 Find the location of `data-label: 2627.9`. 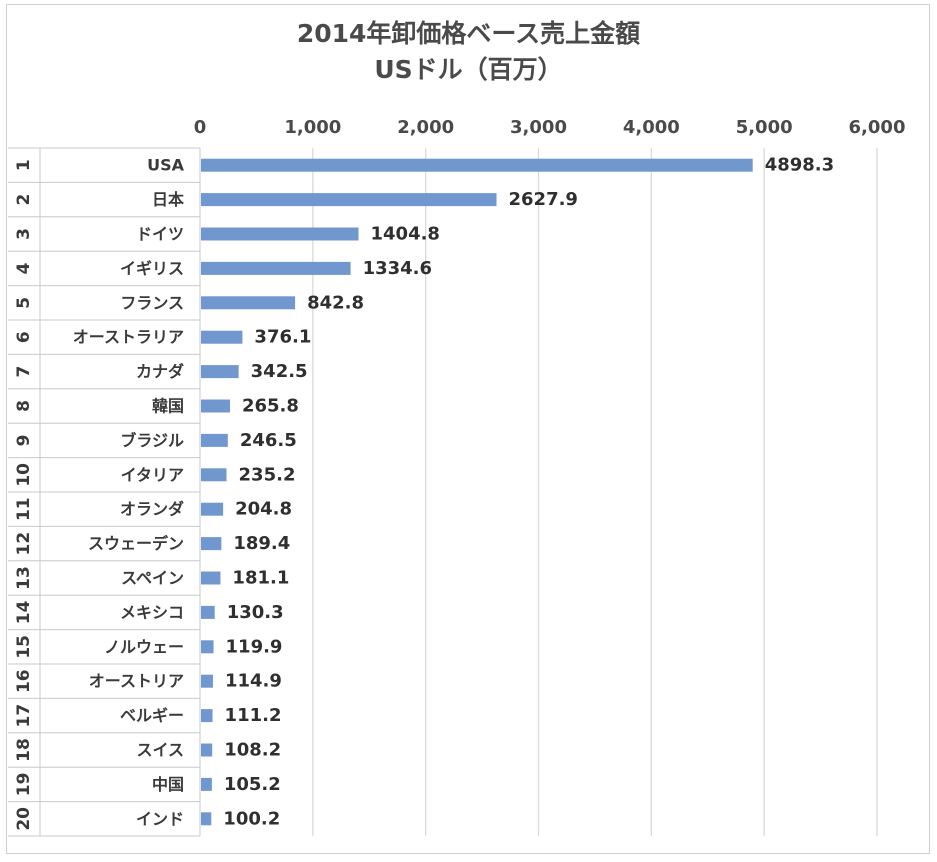

data-label: 2627.9 is located at coordinates (543, 199).